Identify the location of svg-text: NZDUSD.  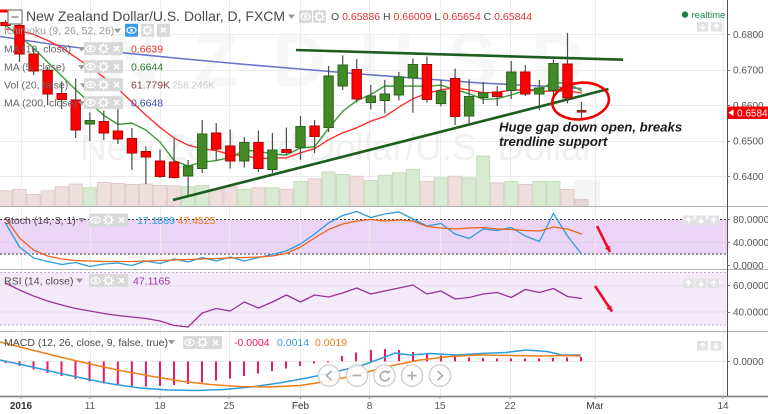
(362, 60).